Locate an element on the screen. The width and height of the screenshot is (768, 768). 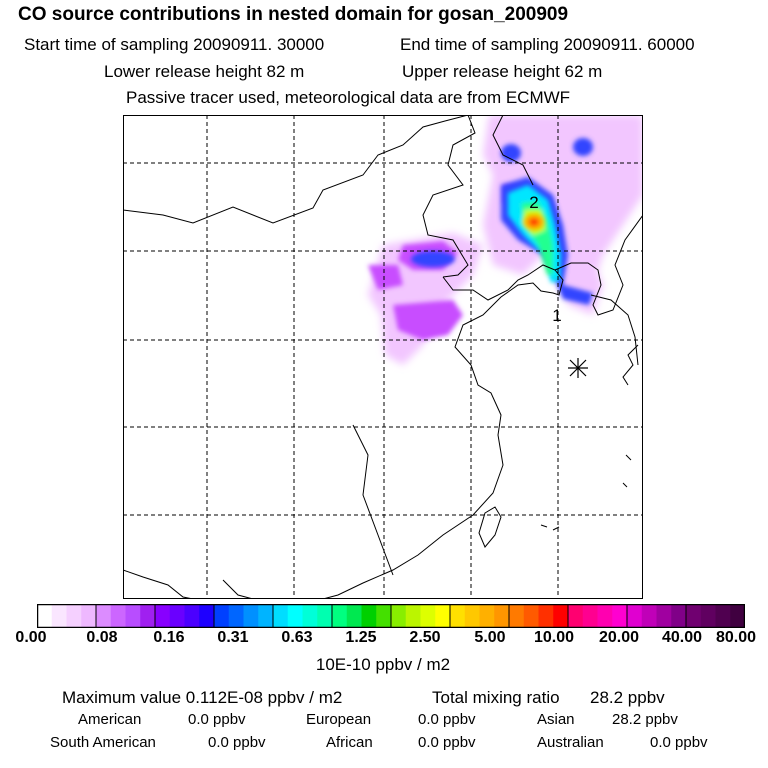
colorbar-tick-label: 0.63 is located at coordinates (297, 637).